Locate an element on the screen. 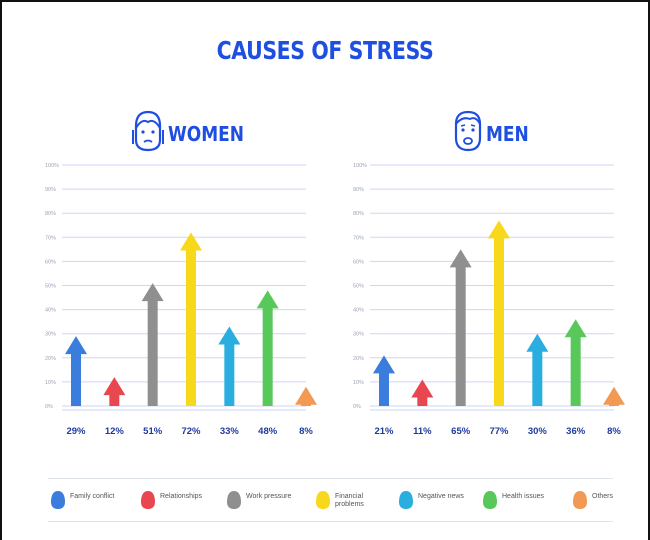 This screenshot has width=650, height=540. women-y-tick-label: 60% is located at coordinates (50, 262).